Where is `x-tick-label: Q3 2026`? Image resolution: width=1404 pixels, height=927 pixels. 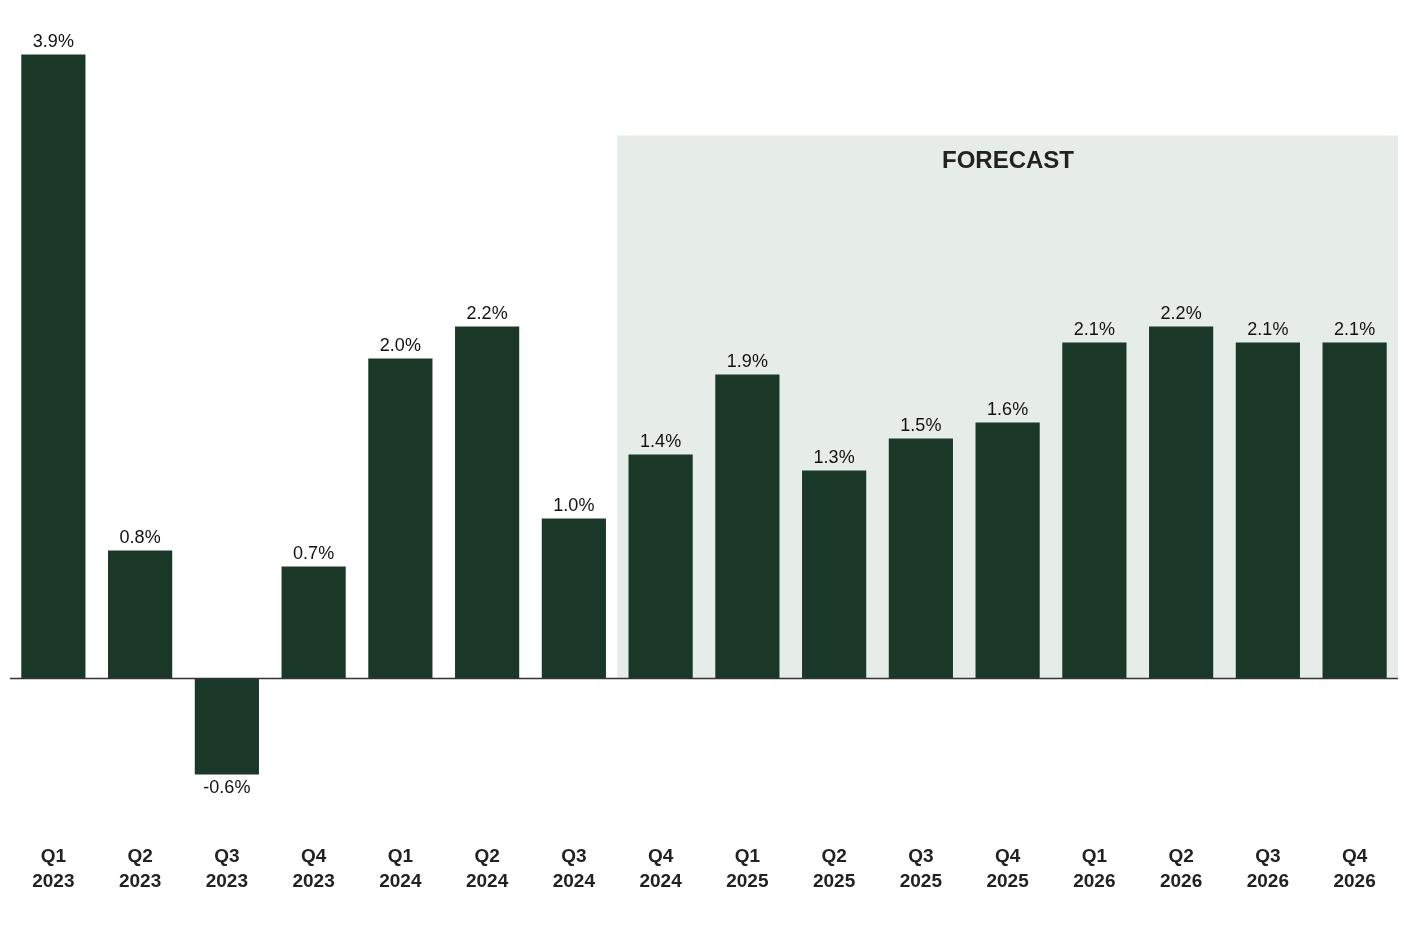 x-tick-label: Q3 2026 is located at coordinates (1268, 868).